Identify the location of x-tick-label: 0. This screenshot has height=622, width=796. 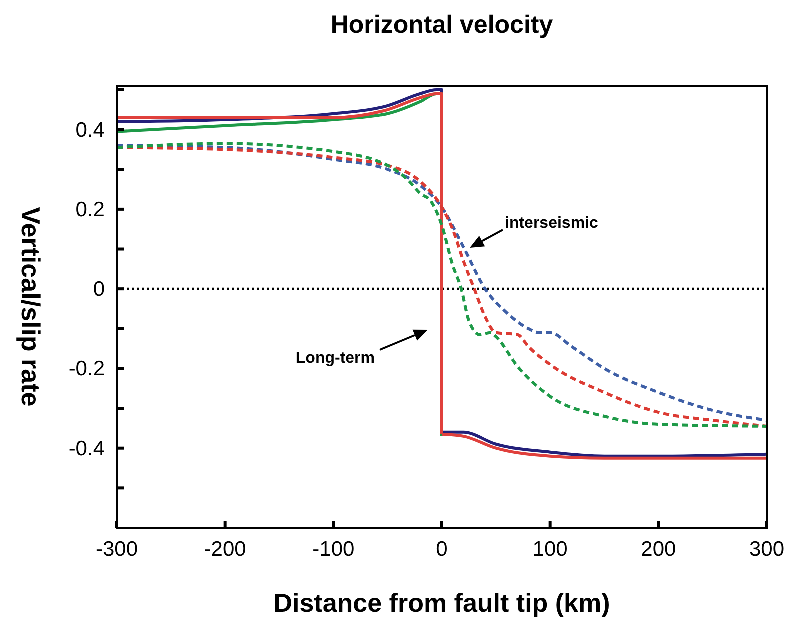
(442, 549).